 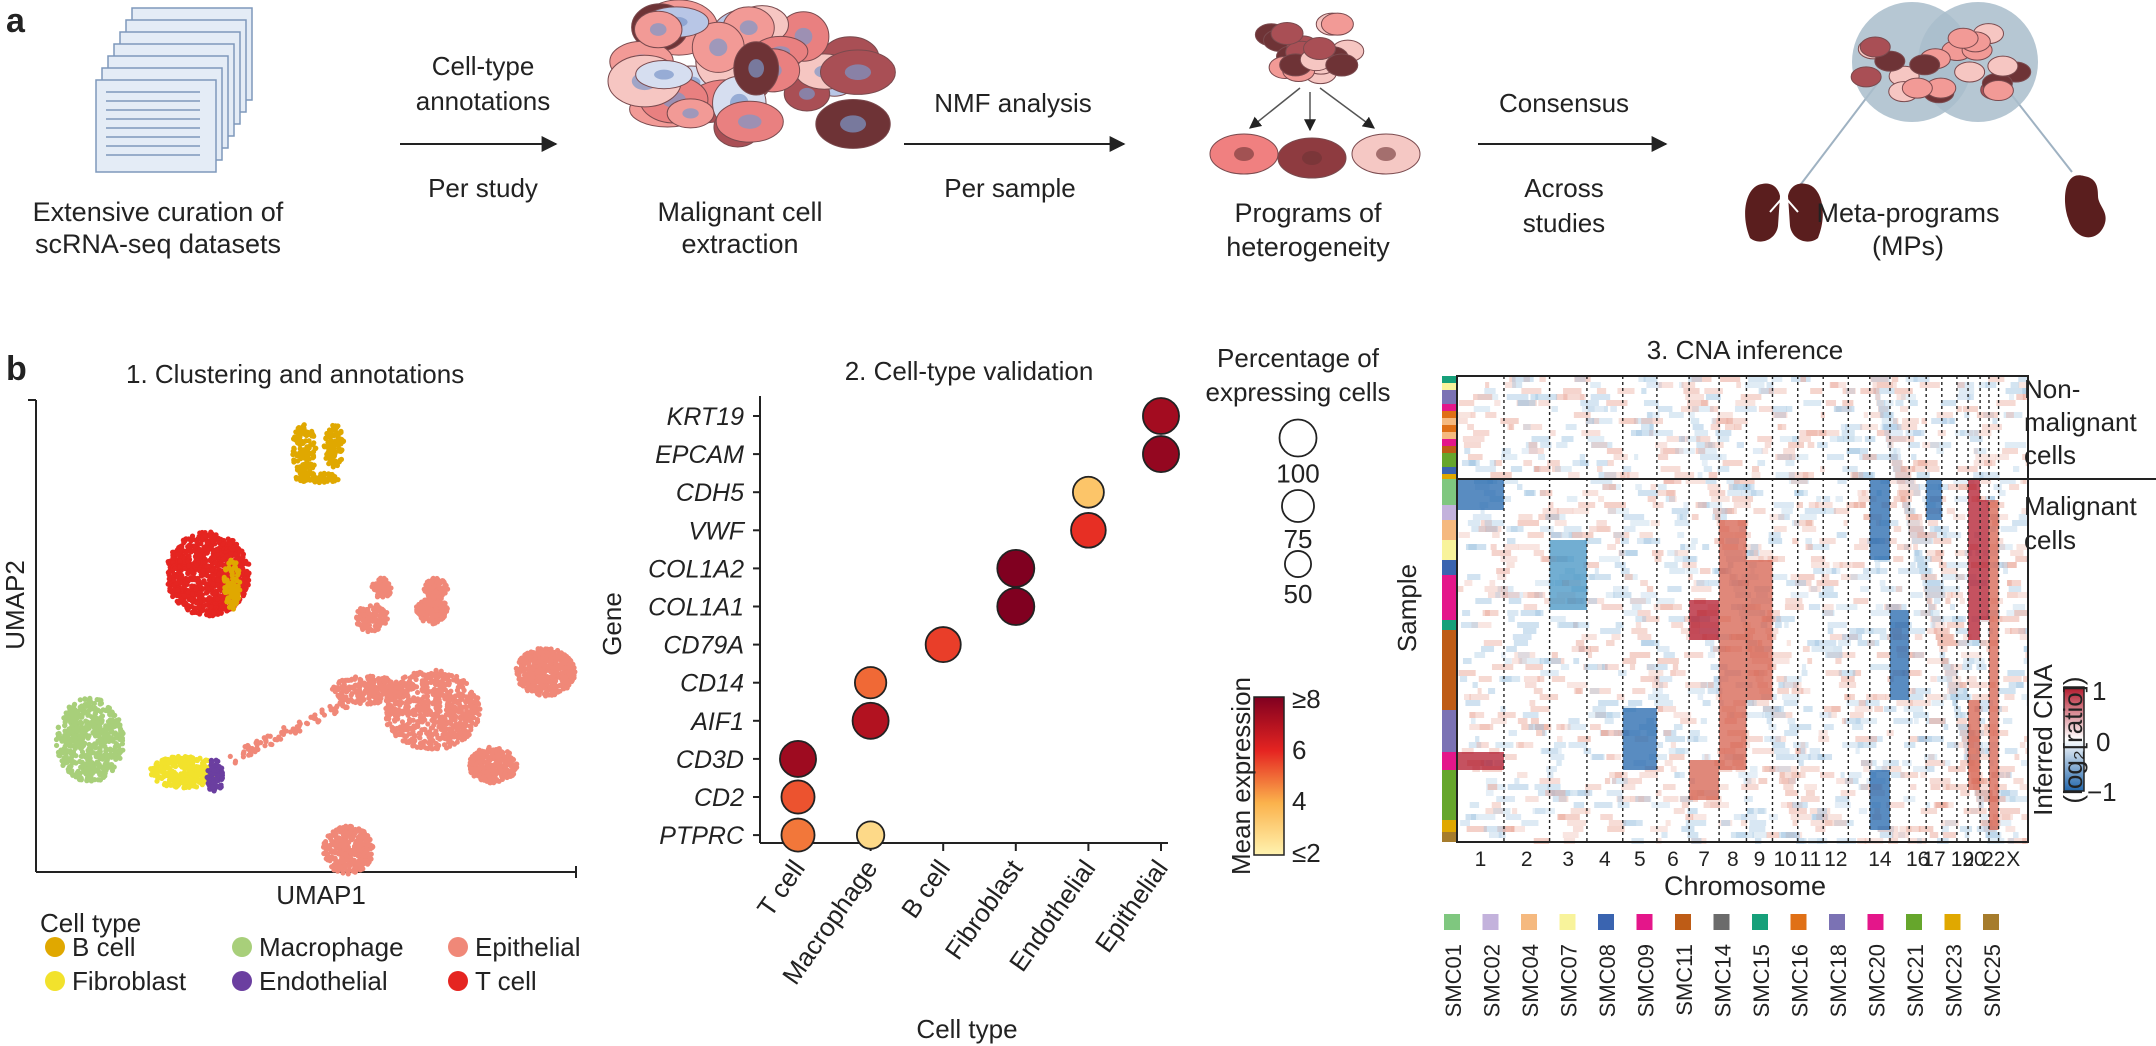 I want to click on size-legend-label-50: 50, so click(x=1298, y=594).